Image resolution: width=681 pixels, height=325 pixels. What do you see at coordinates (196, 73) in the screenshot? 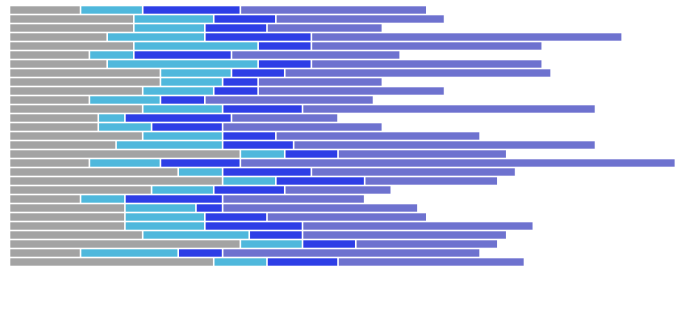
I see `bar-segment-row8-s2` at bounding box center [196, 73].